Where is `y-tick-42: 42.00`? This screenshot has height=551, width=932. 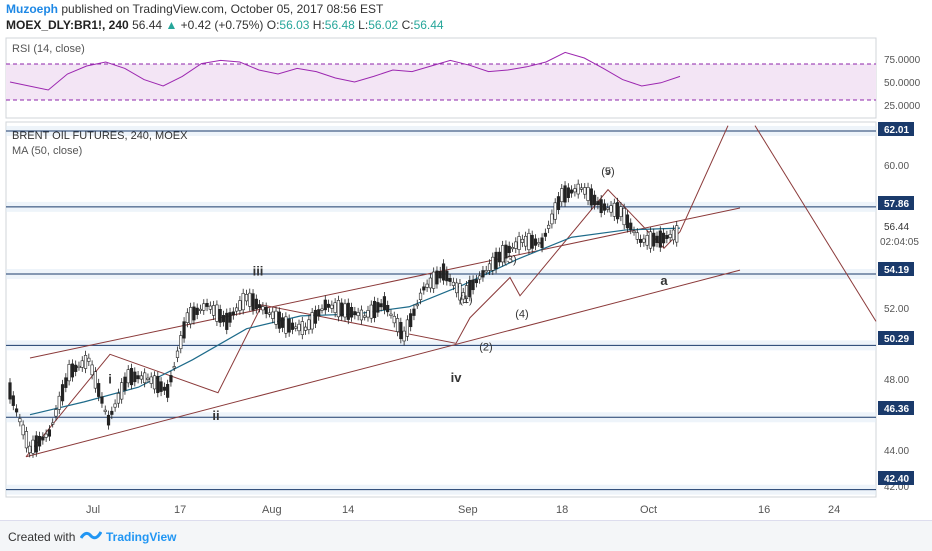 y-tick-42: 42.00 is located at coordinates (896, 487).